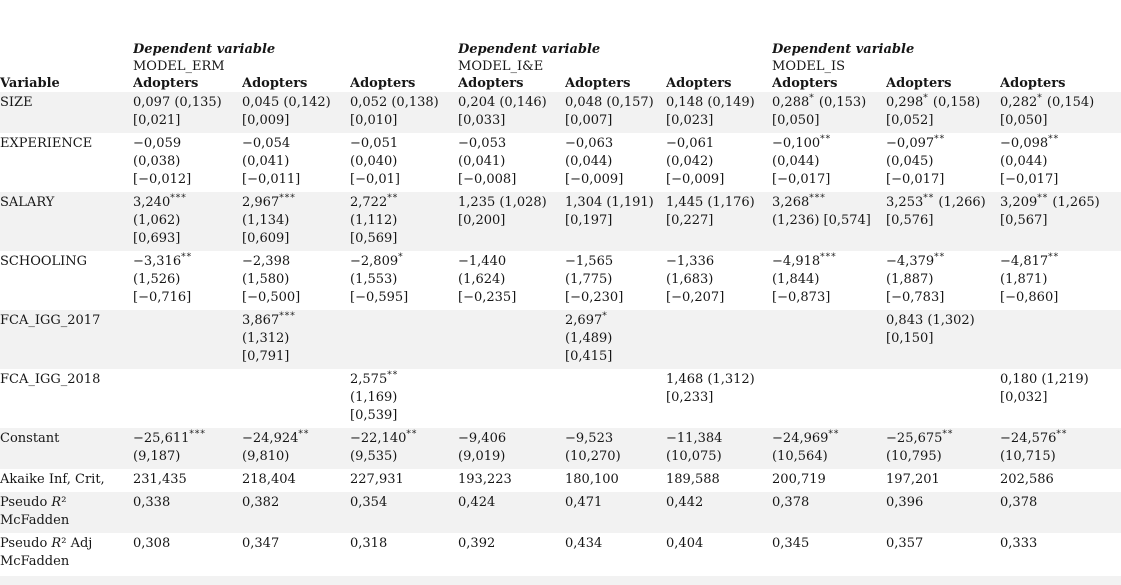 This screenshot has height=585, width=1121. Describe the element at coordinates (695, 161) in the screenshot. I see `value-cell: −0,061 (0,042) [−0,009]` at that location.